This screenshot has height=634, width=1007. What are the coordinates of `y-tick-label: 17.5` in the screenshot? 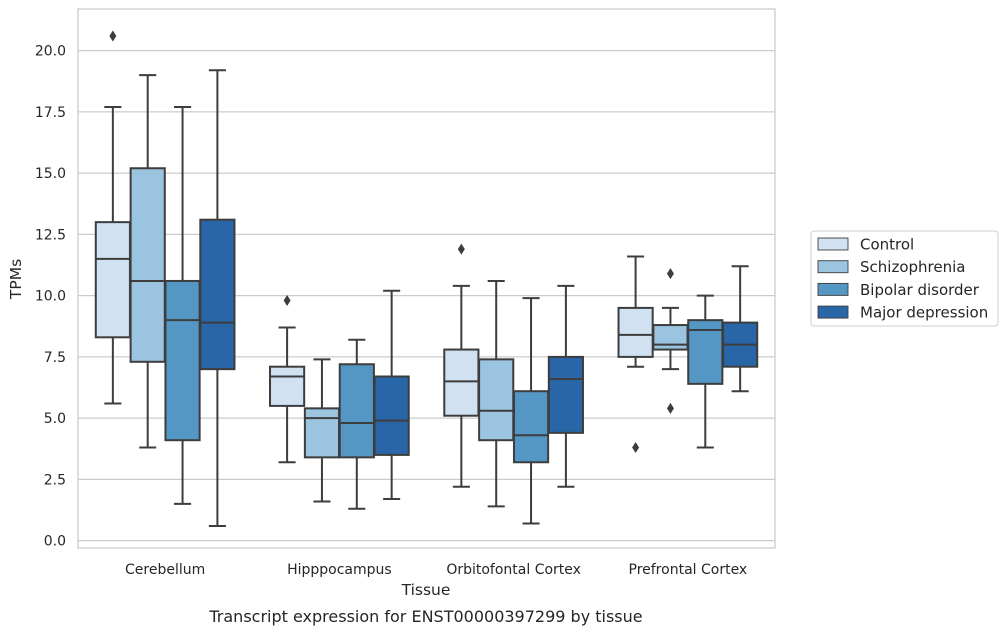 It's located at (50, 113).